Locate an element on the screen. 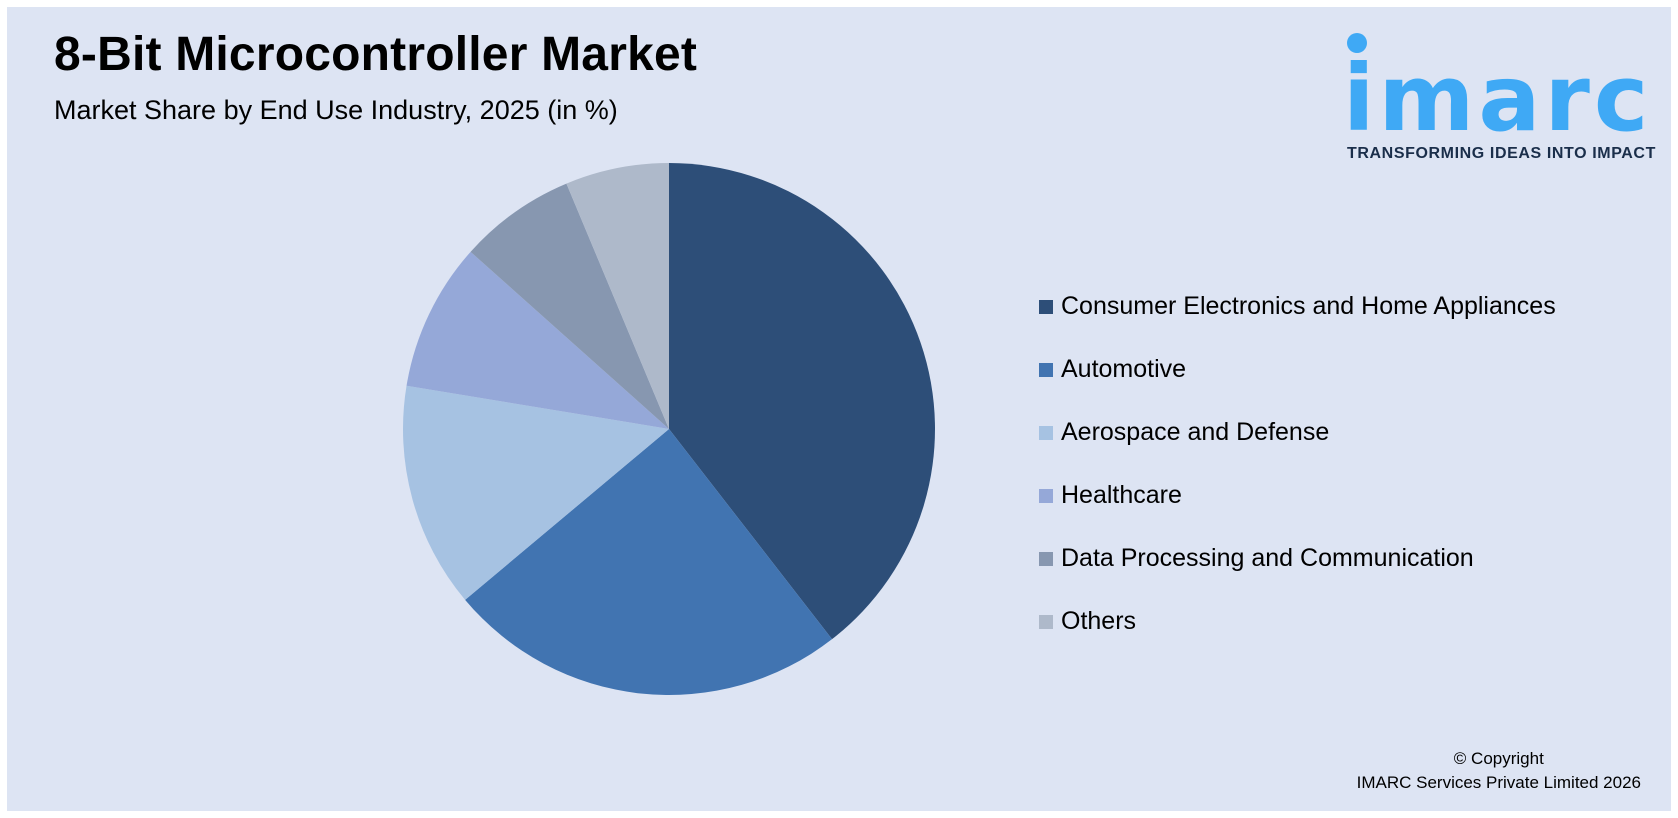  legend-label-2: Aerospace and Defense is located at coordinates (1195, 432).